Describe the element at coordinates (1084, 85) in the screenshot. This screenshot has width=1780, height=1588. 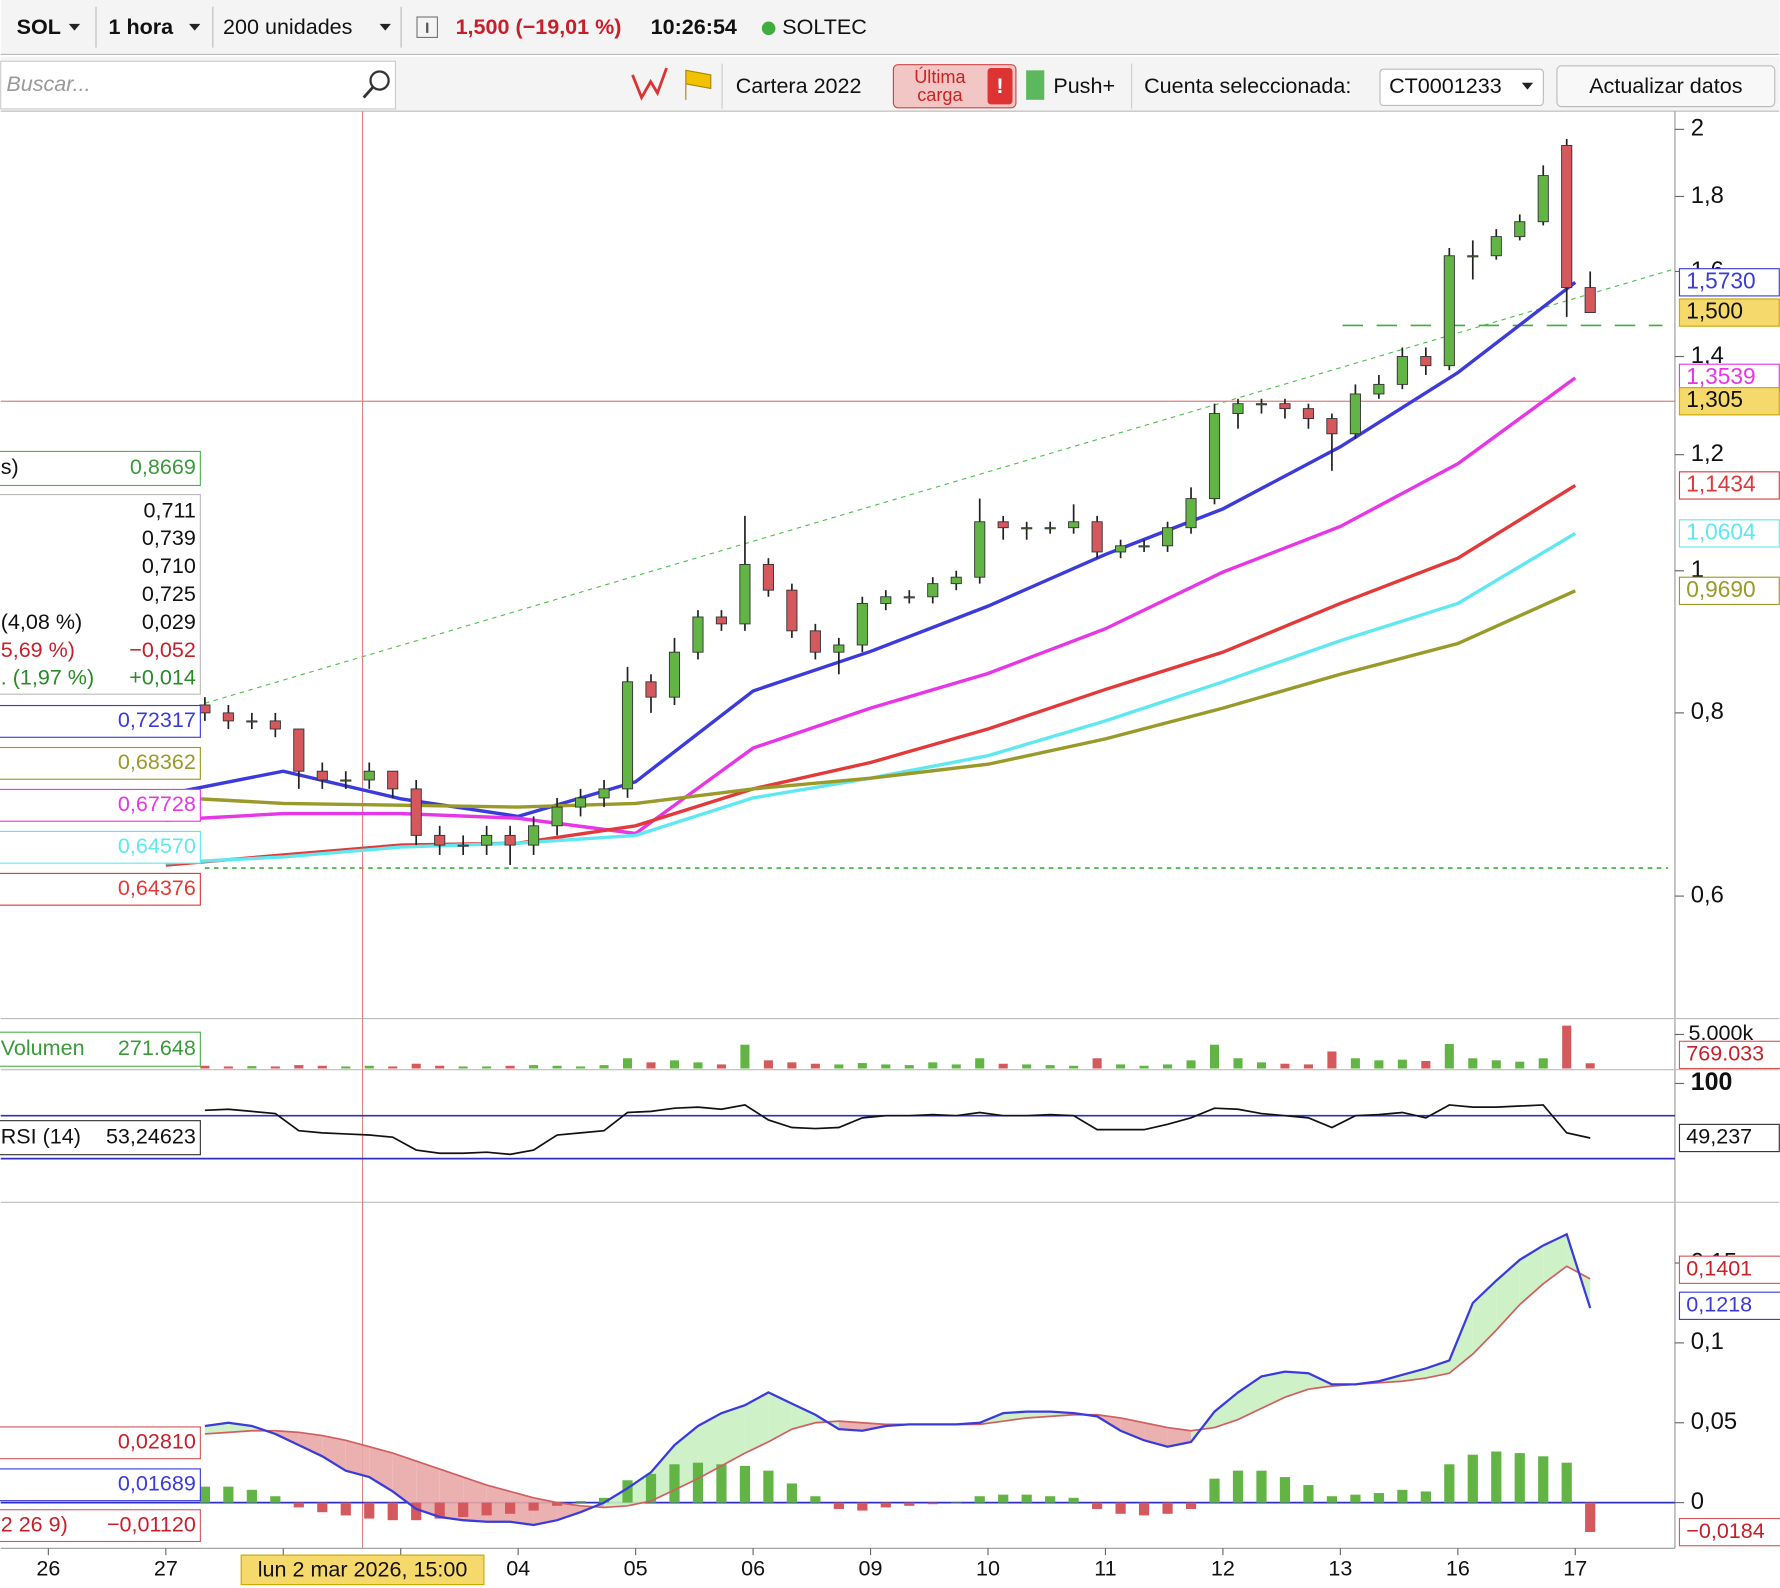
I see `push: Push+` at that location.